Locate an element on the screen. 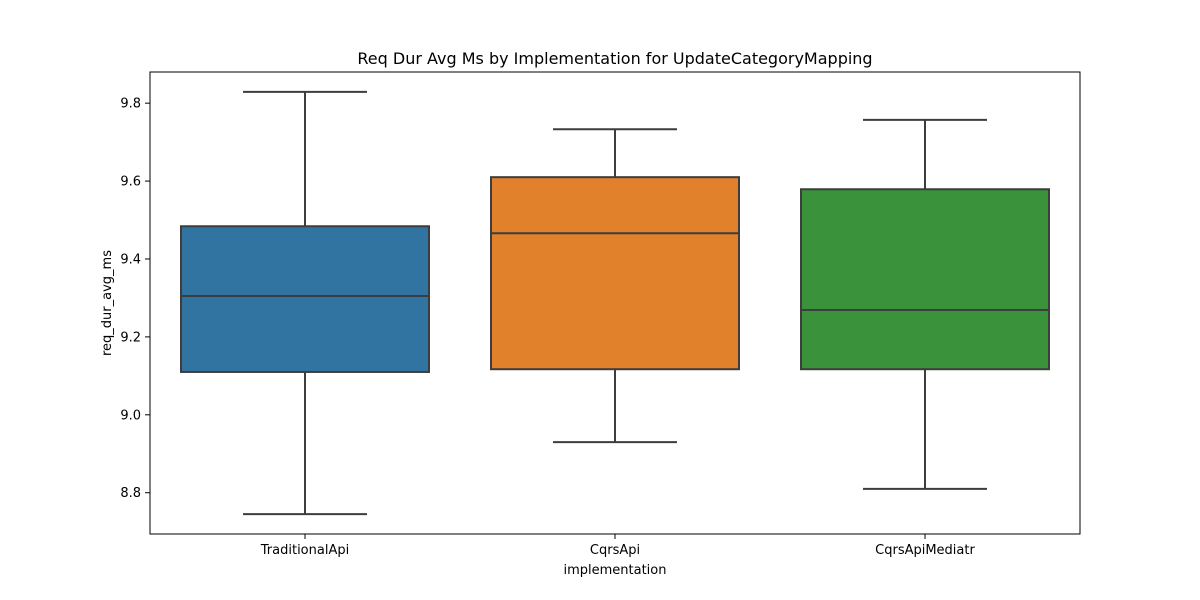  x-axis-label: implementation is located at coordinates (614, 570).